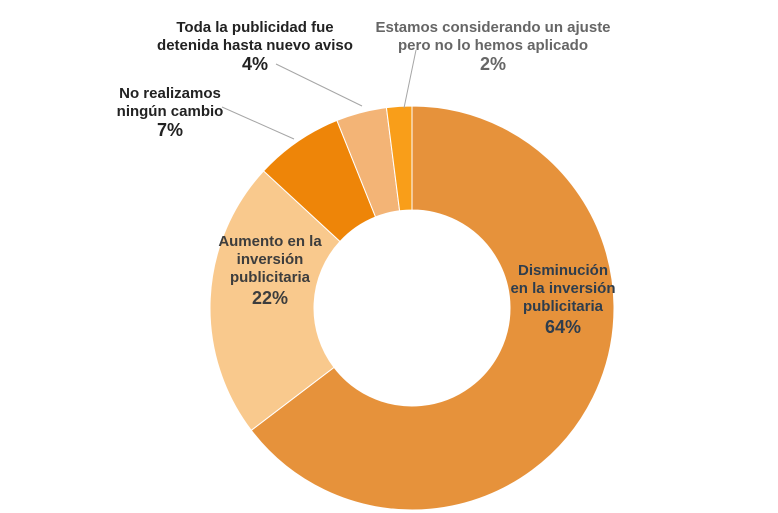 This screenshot has width=778, height=513. What do you see at coordinates (399, 158) in the screenshot?
I see `slice-estamos-considerando-un-ajuste-pero-no-lo-hemos-aplicado` at bounding box center [399, 158].